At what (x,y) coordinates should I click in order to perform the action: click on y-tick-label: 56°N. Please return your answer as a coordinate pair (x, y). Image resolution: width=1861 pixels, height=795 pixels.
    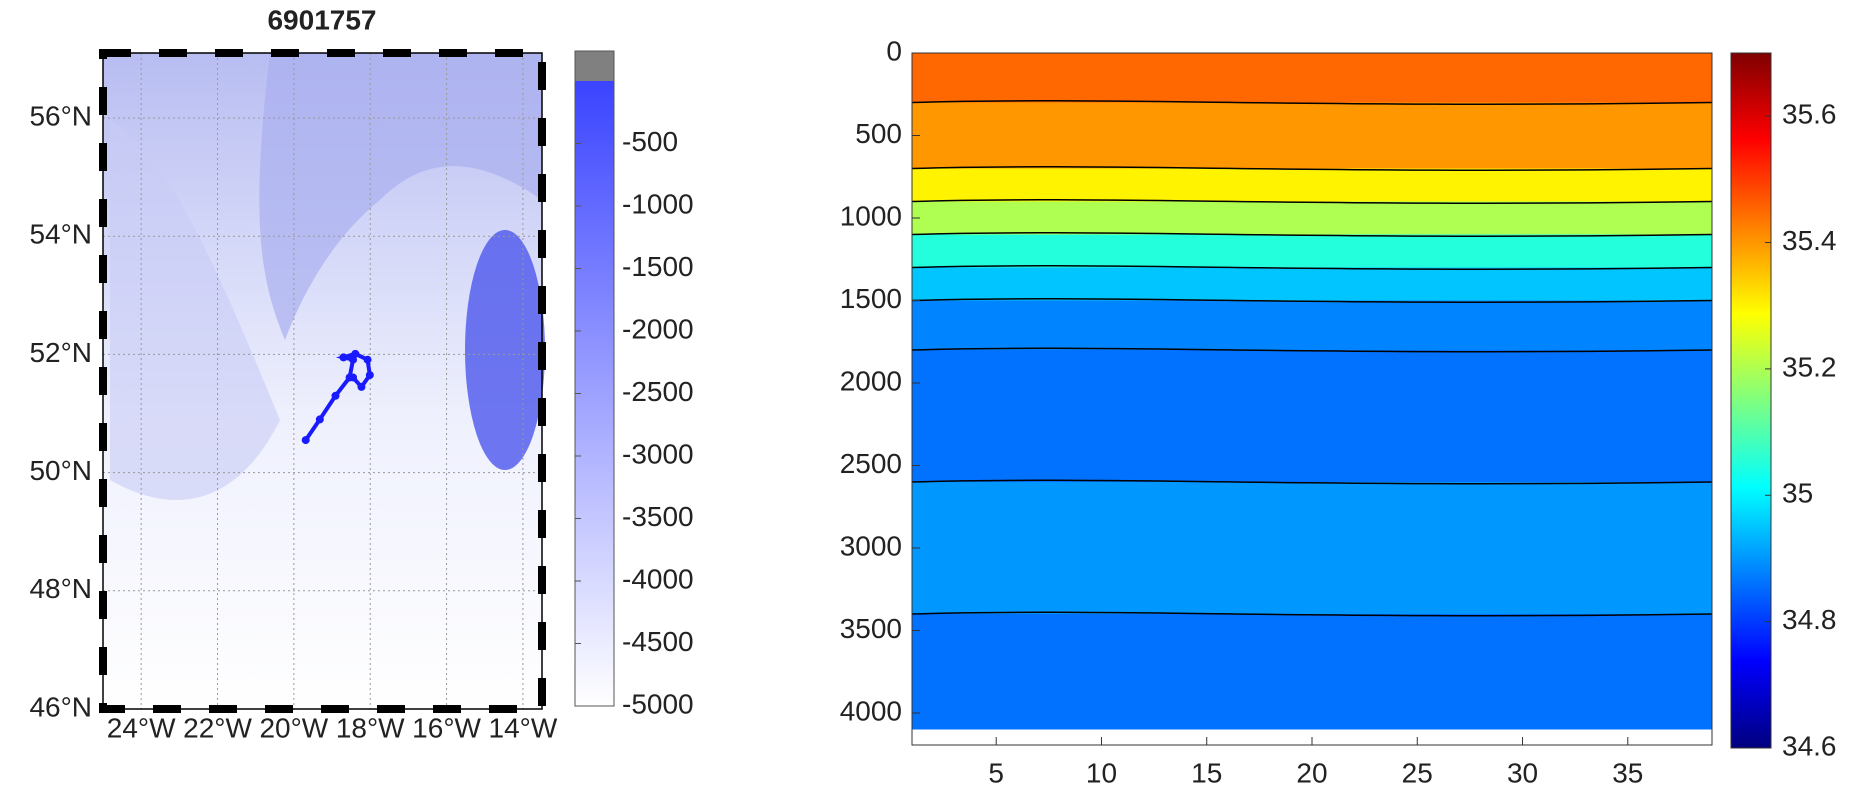
    Looking at the image, I should click on (60, 115).